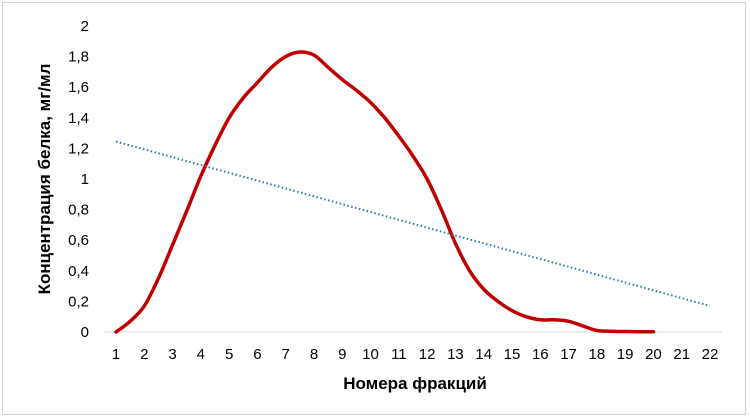 This screenshot has height=419, width=750. What do you see at coordinates (78, 148) in the screenshot?
I see `y-tick-label: 1,2` at bounding box center [78, 148].